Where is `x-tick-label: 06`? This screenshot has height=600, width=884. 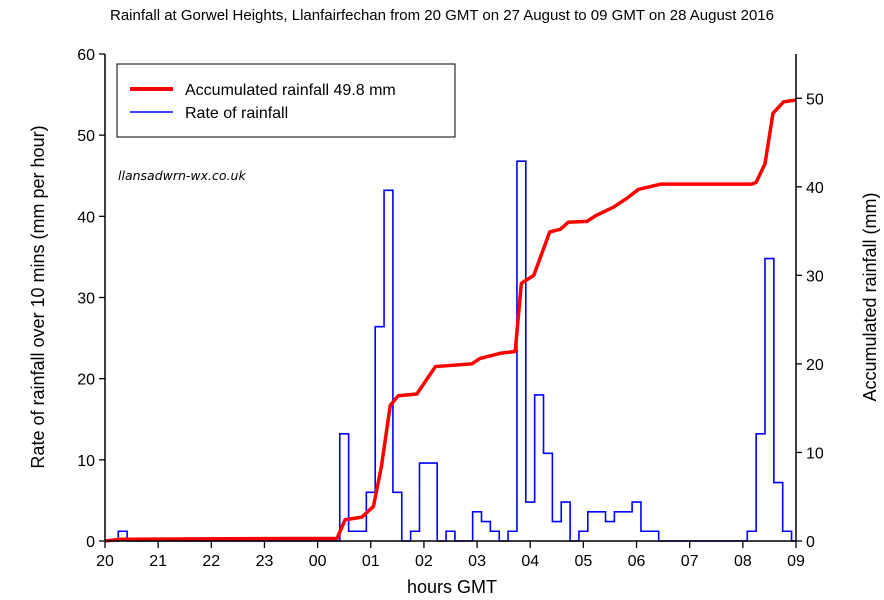
x-tick-label: 06 is located at coordinates (637, 561).